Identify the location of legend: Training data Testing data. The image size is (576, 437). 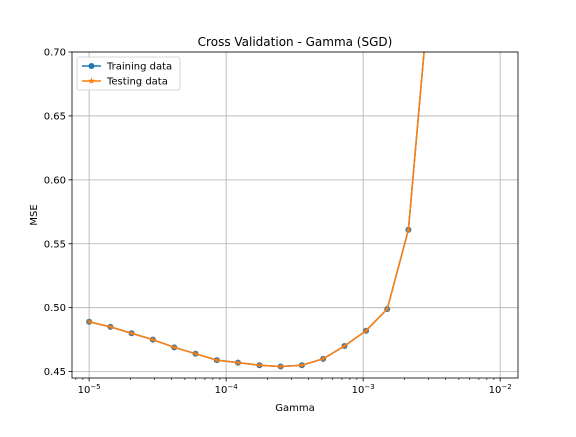
(128, 73).